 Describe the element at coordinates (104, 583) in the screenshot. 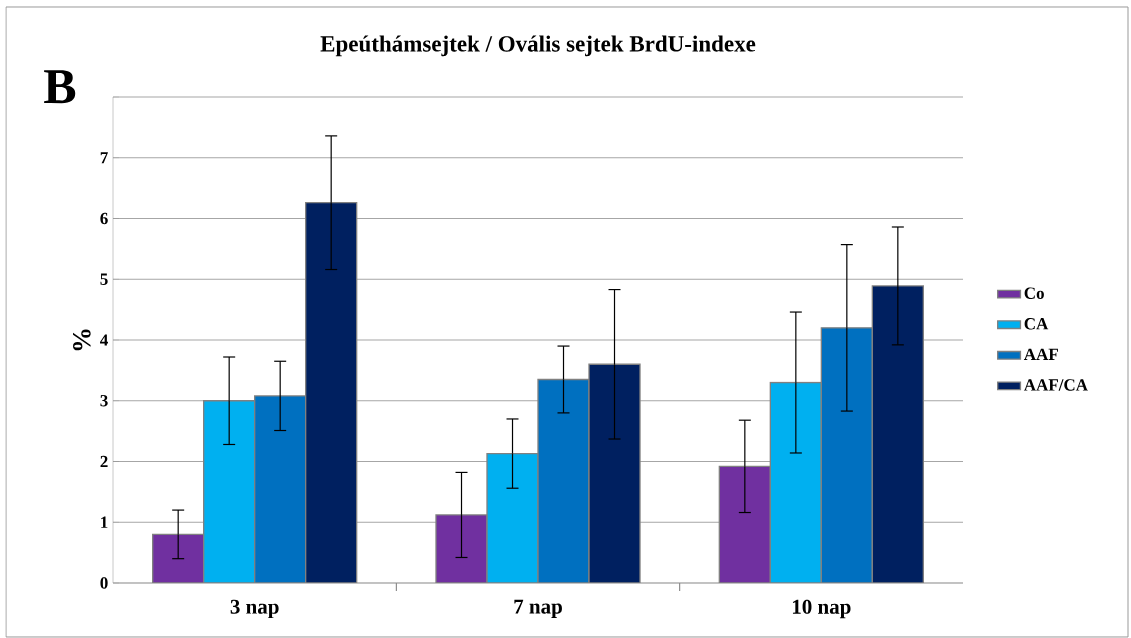

I see `y-tick-label: 0` at that location.